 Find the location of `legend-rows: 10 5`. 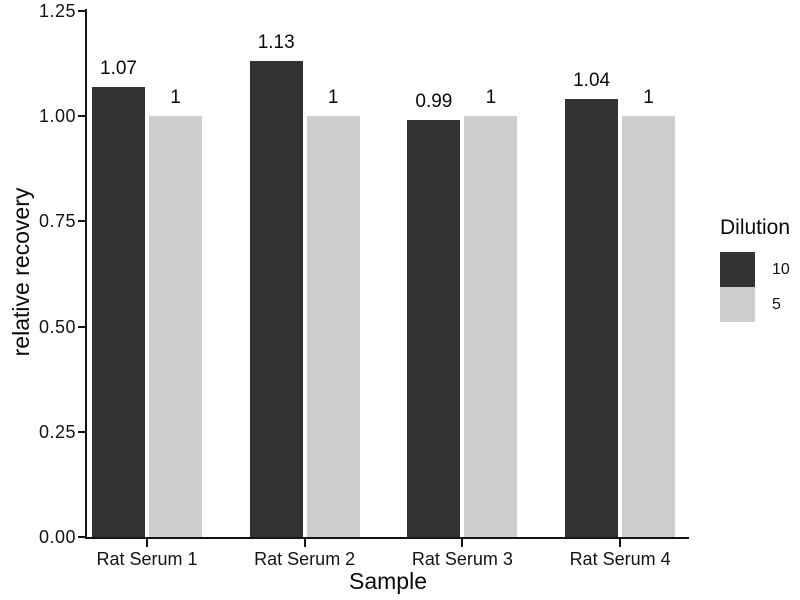

legend-rows: 10 5 is located at coordinates (759, 287).